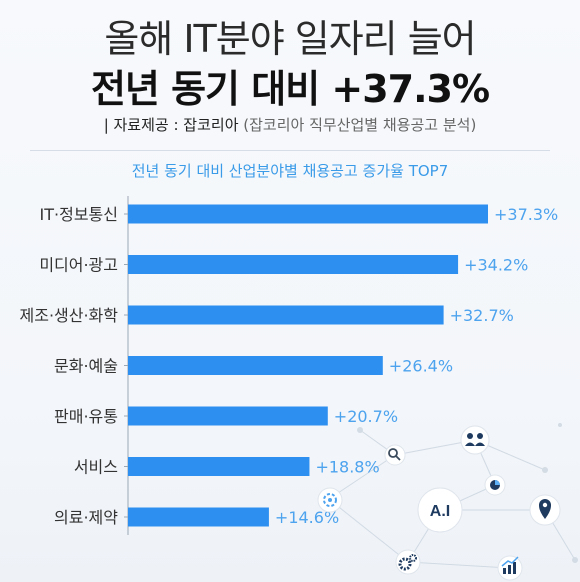 This screenshot has height=582, width=580. I want to click on value-label: +18.8%, so click(347, 467).